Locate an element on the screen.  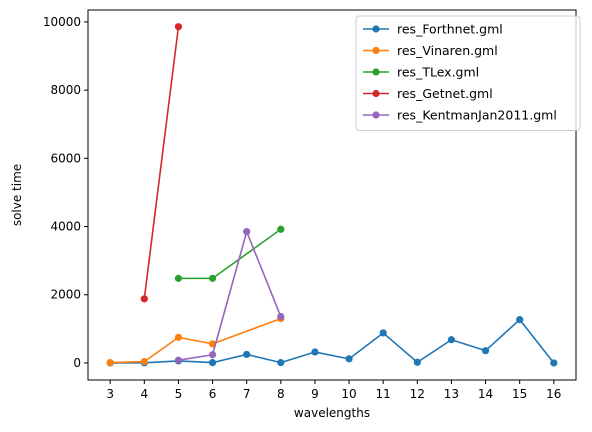
x-tick-label: 12 is located at coordinates (417, 394).